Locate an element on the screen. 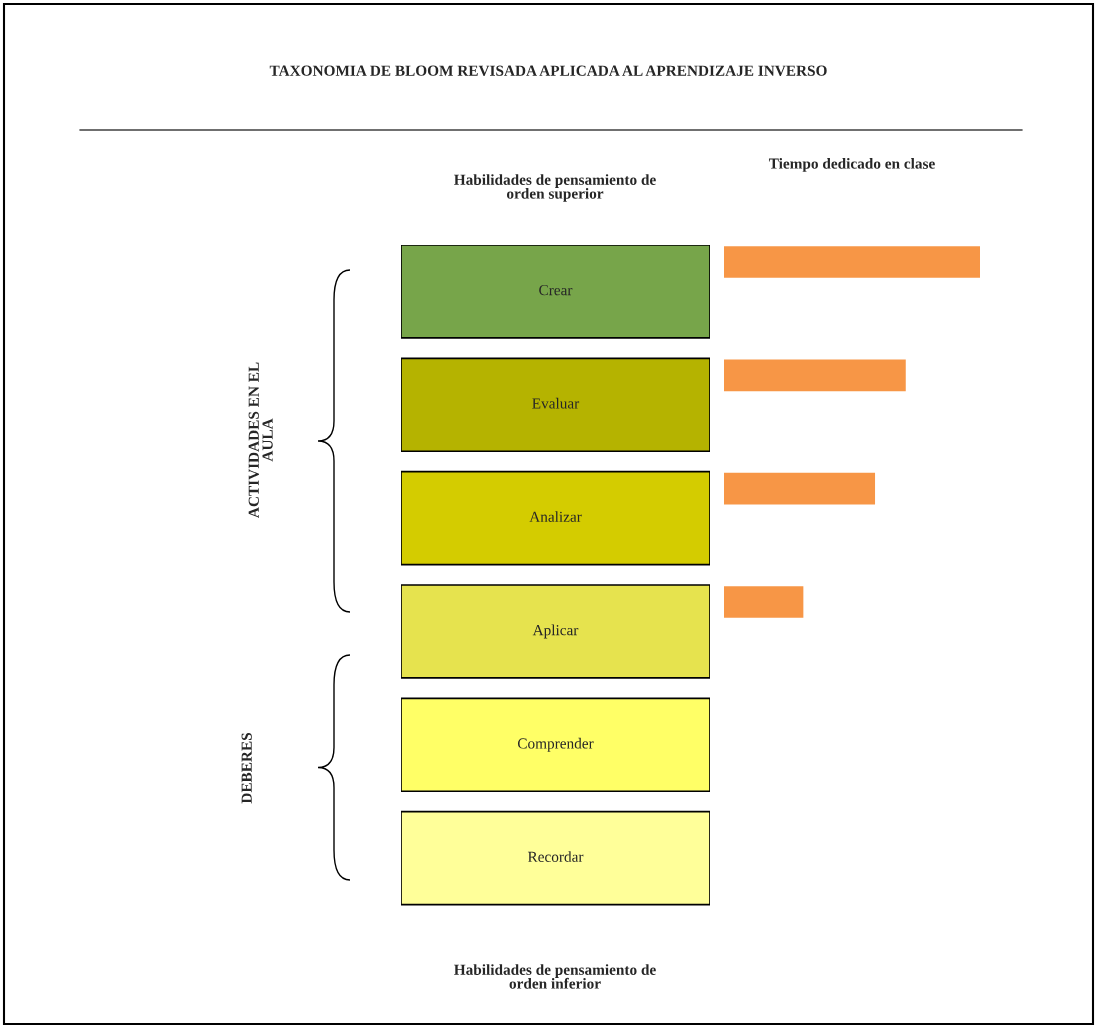 The width and height of the screenshot is (1097, 1028). y-tick-label: Recordar is located at coordinates (555, 856).